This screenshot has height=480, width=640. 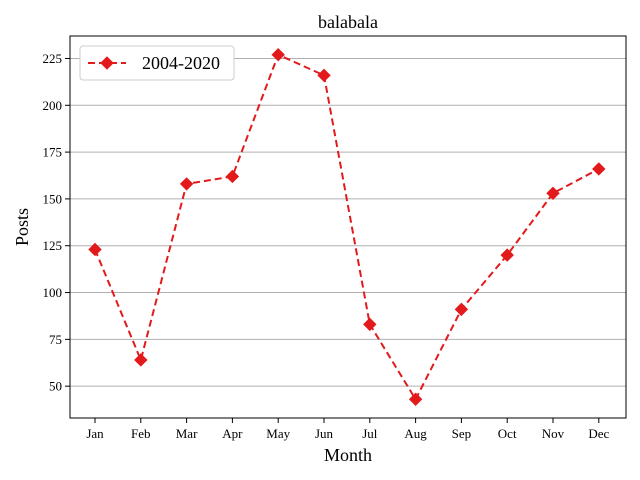 What do you see at coordinates (324, 75) in the screenshot?
I see `data-point-jun` at bounding box center [324, 75].